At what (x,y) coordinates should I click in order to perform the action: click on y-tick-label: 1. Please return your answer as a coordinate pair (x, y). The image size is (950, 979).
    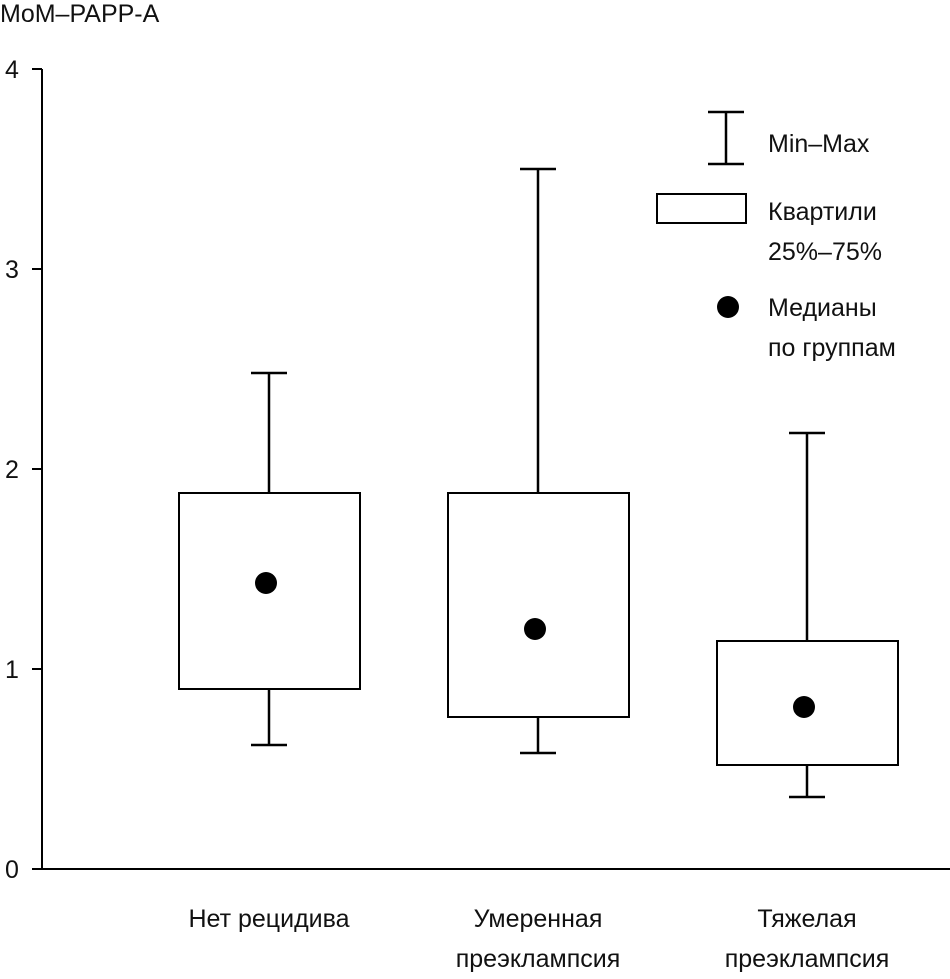
    Looking at the image, I should click on (12, 670).